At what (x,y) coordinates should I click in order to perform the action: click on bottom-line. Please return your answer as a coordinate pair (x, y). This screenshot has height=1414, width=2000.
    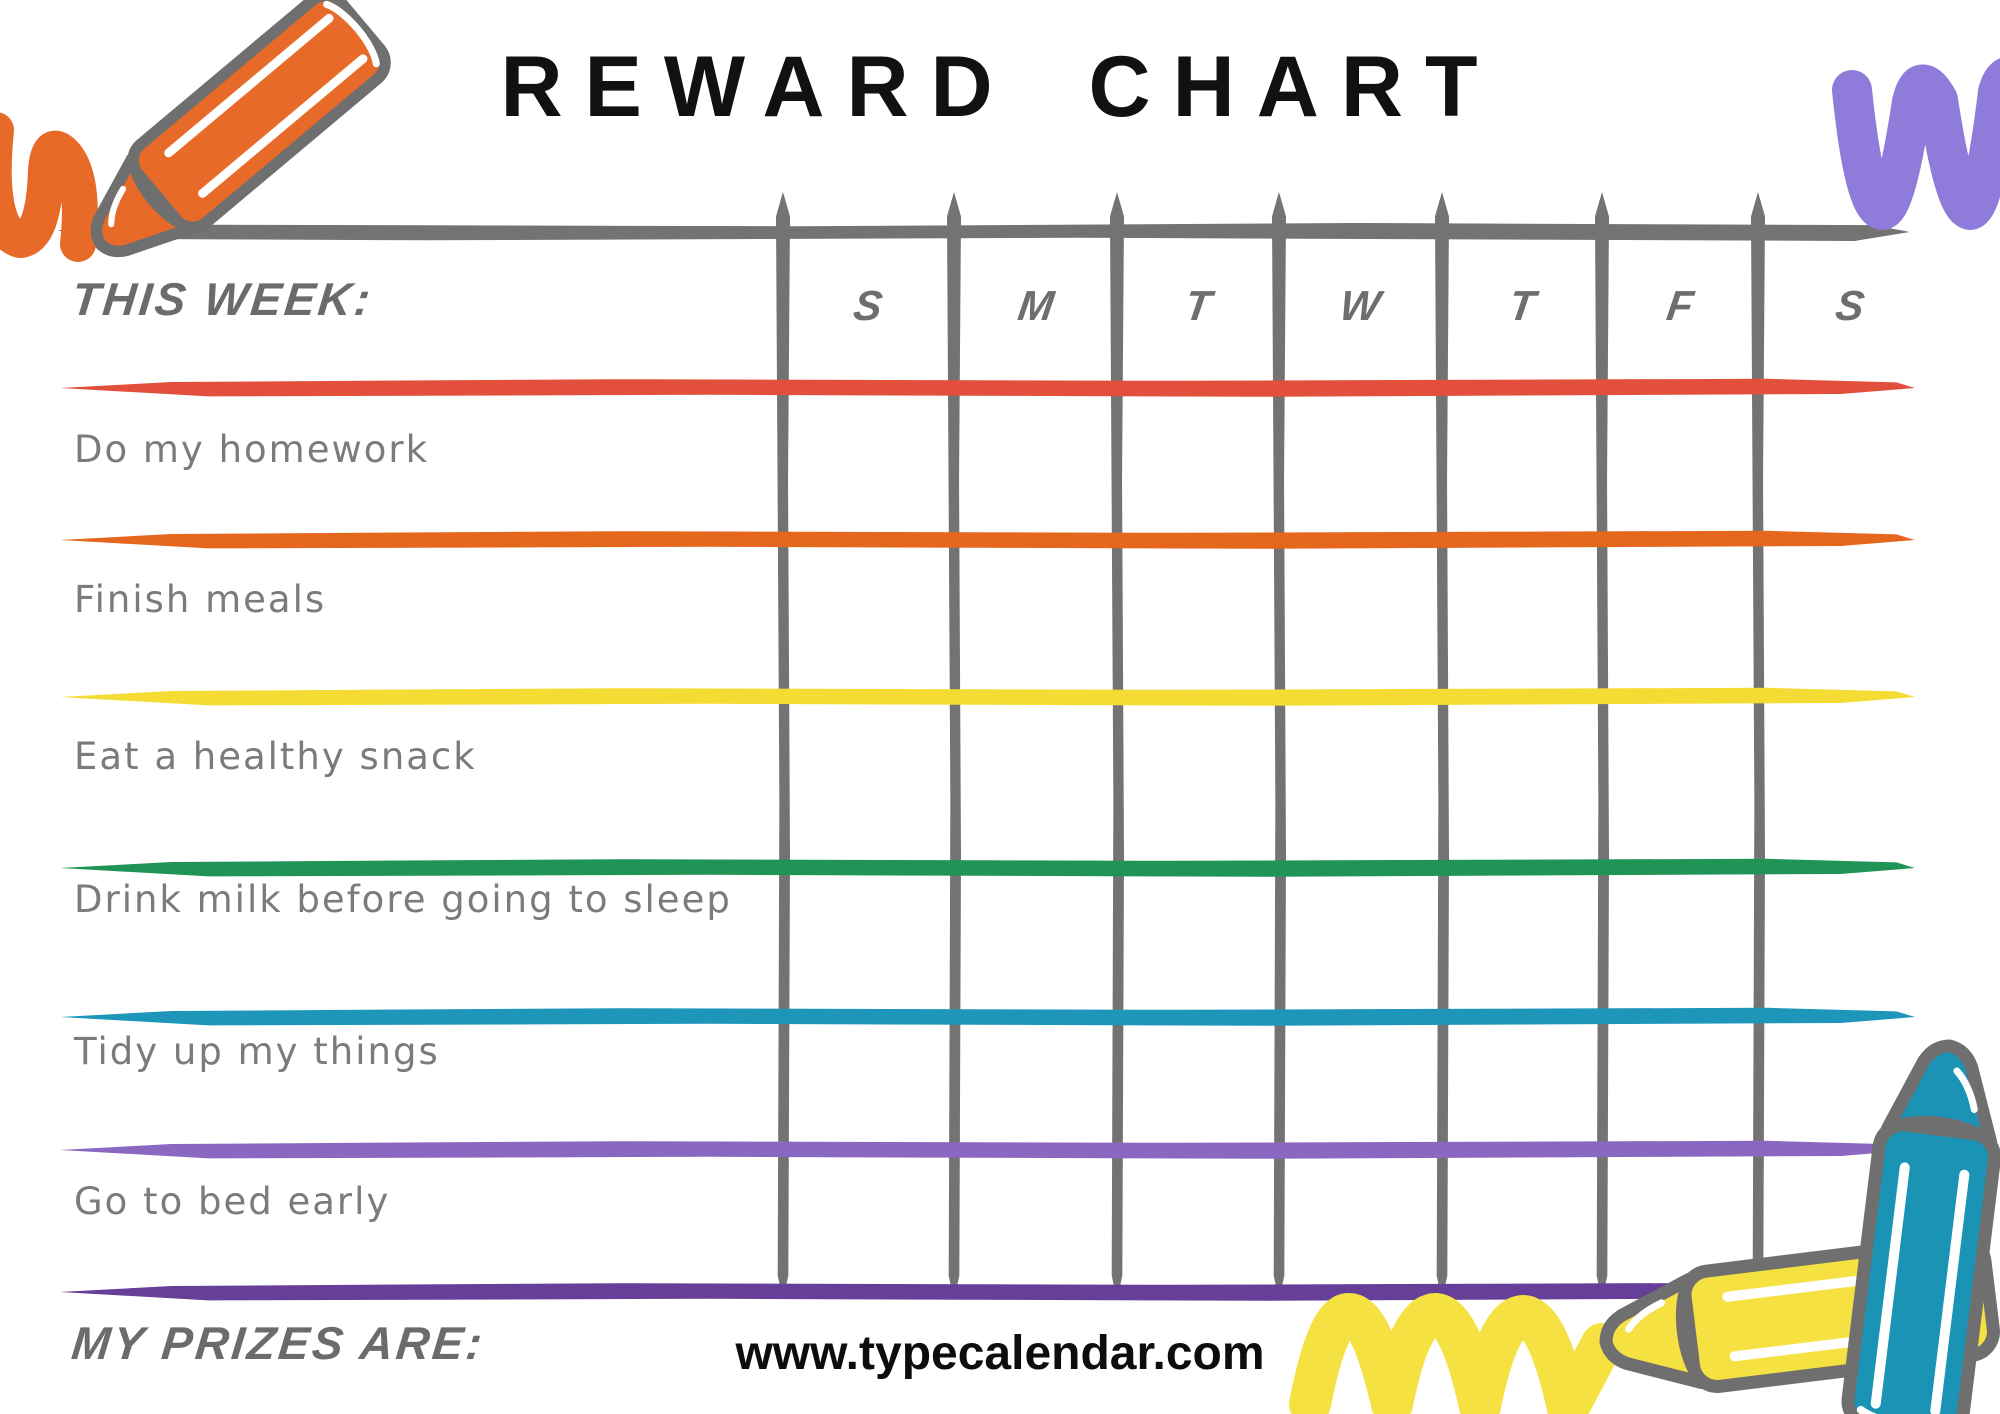
    Looking at the image, I should click on (987, 1291).